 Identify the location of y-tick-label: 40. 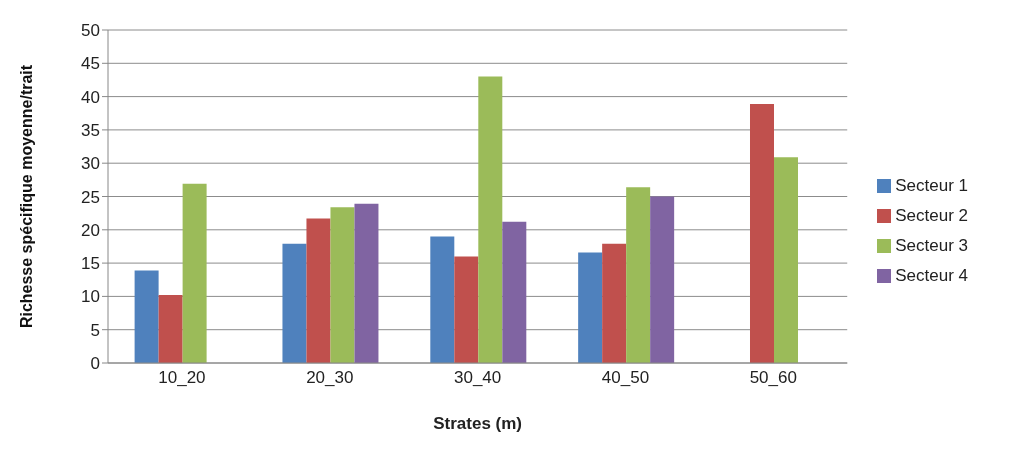
(90, 97).